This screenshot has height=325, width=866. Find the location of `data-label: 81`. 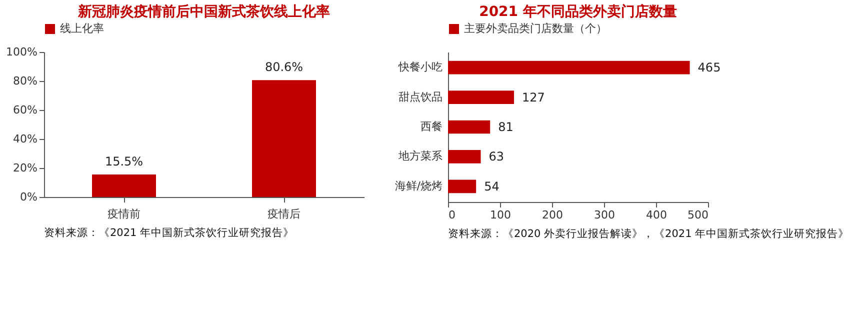

data-label: 81 is located at coordinates (506, 127).